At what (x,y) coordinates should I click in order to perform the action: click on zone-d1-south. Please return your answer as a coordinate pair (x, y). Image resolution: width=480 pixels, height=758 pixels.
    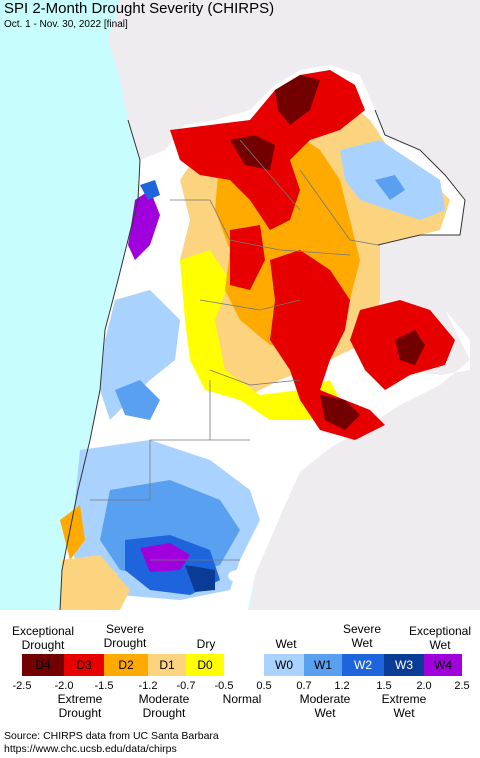
    Looking at the image, I should click on (95, 582).